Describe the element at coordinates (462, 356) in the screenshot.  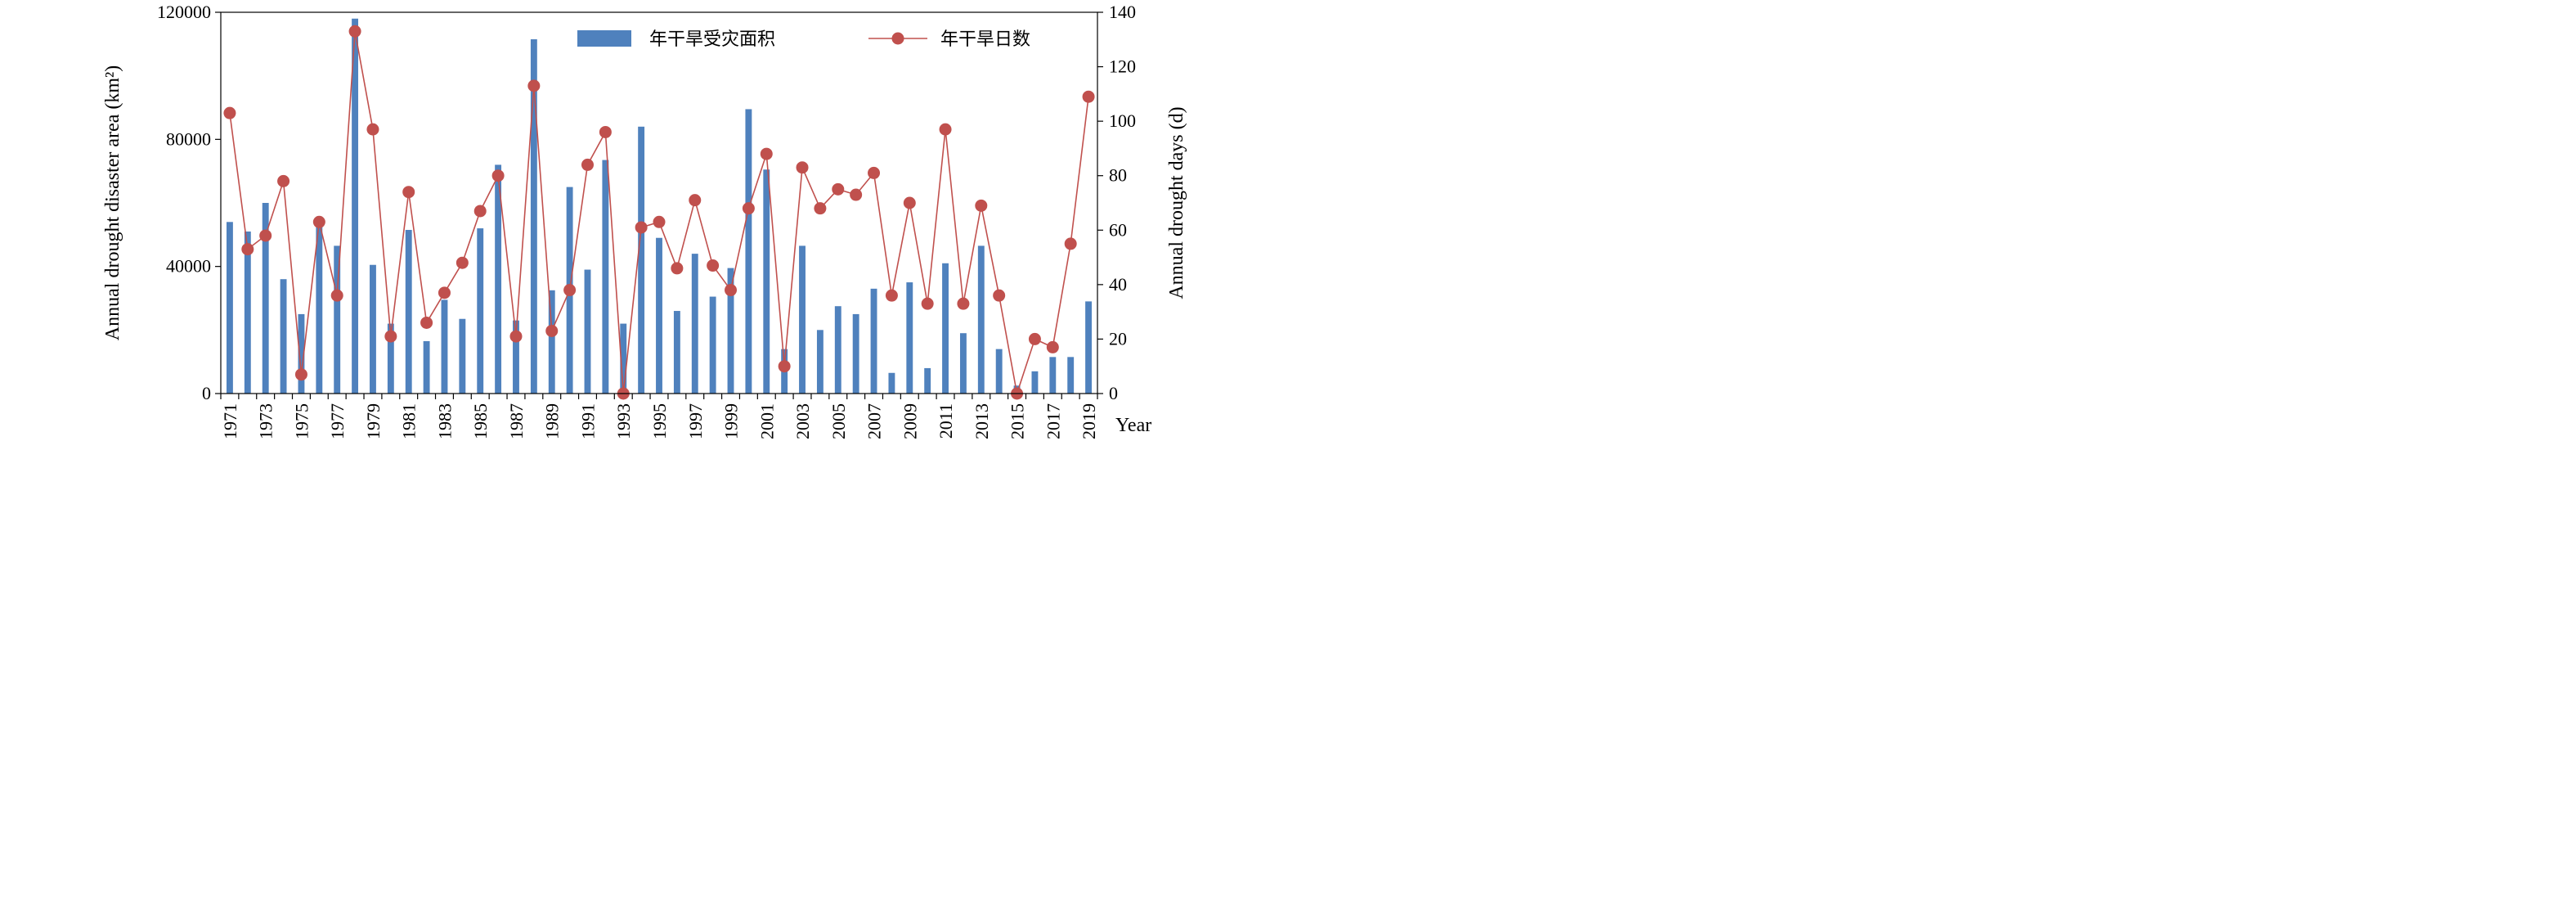
I see `bar-1984` at that location.